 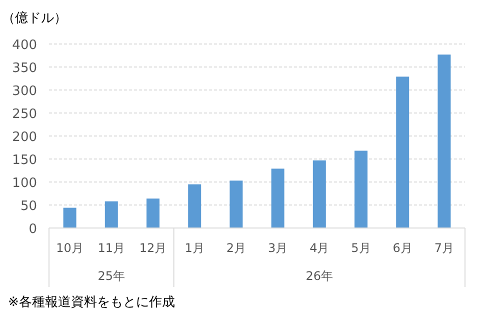 What do you see at coordinates (278, 248) in the screenshot?
I see `x-tick-label: 3月` at bounding box center [278, 248].